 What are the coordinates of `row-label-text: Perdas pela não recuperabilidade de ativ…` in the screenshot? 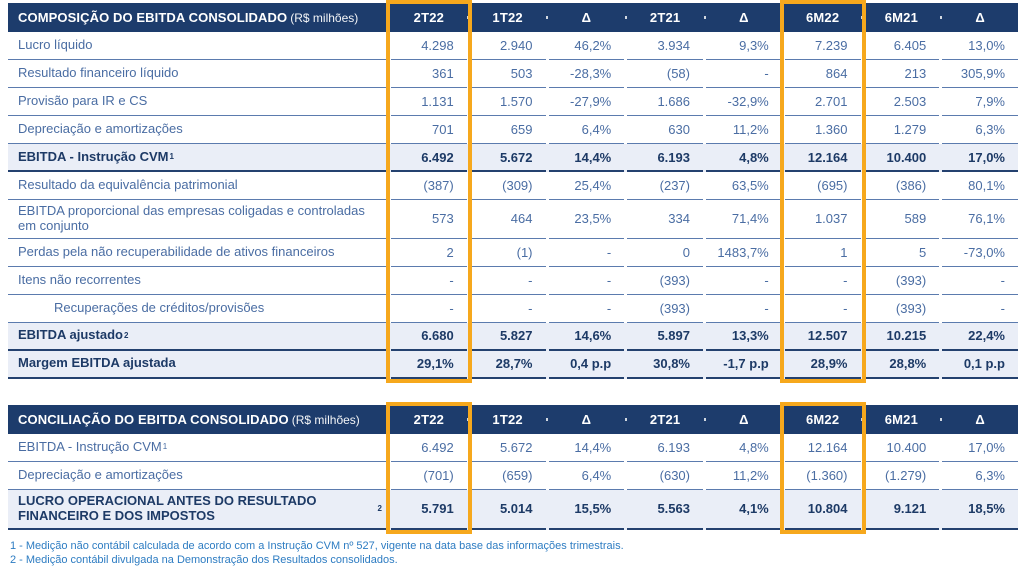 It's located at (176, 251).